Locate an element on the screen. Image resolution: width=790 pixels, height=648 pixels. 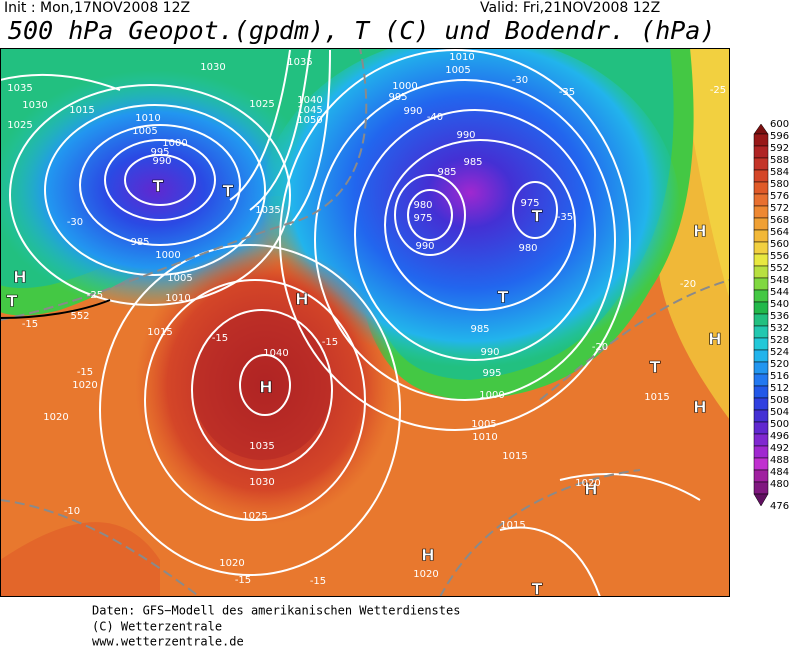
legend-label: 520 is located at coordinates (779, 364).